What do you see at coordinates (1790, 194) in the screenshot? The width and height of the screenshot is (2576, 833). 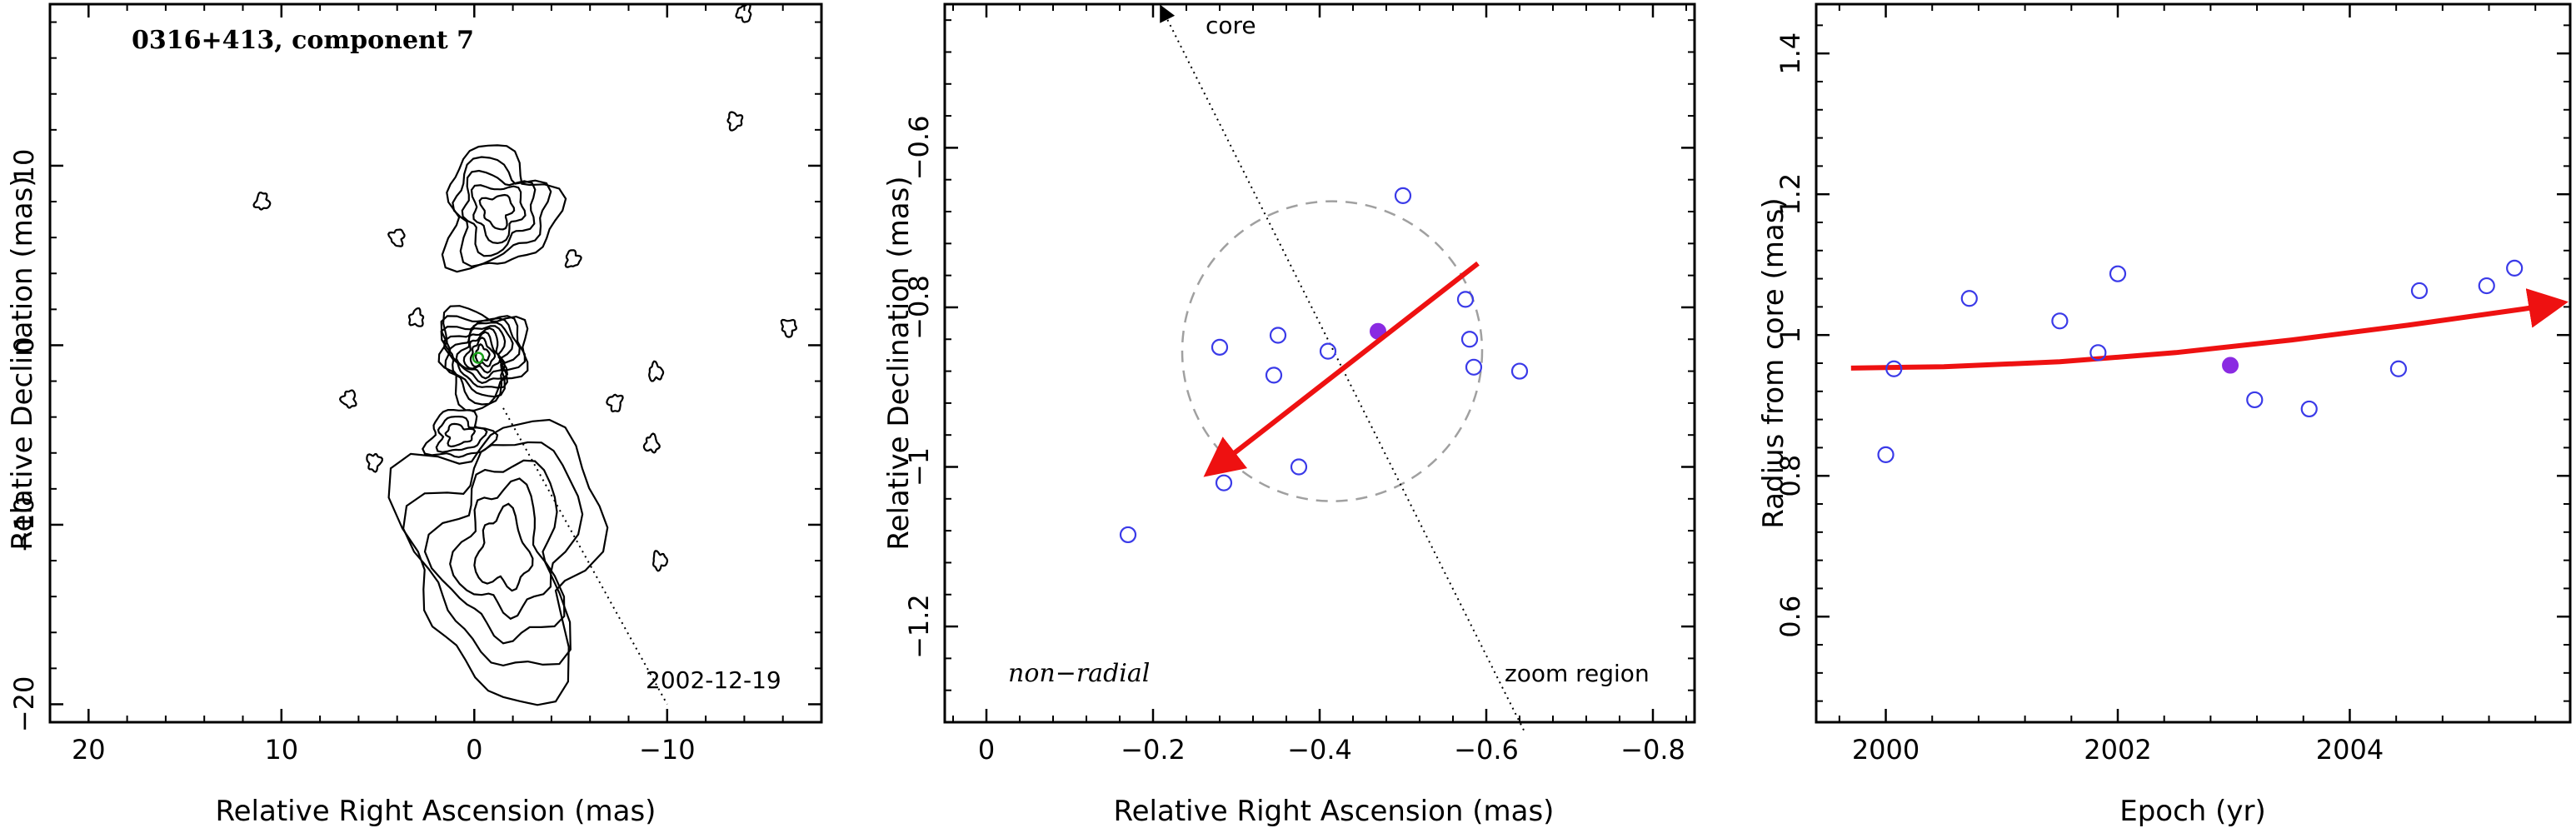 I see `y-tick-label: 1.2` at bounding box center [1790, 194].